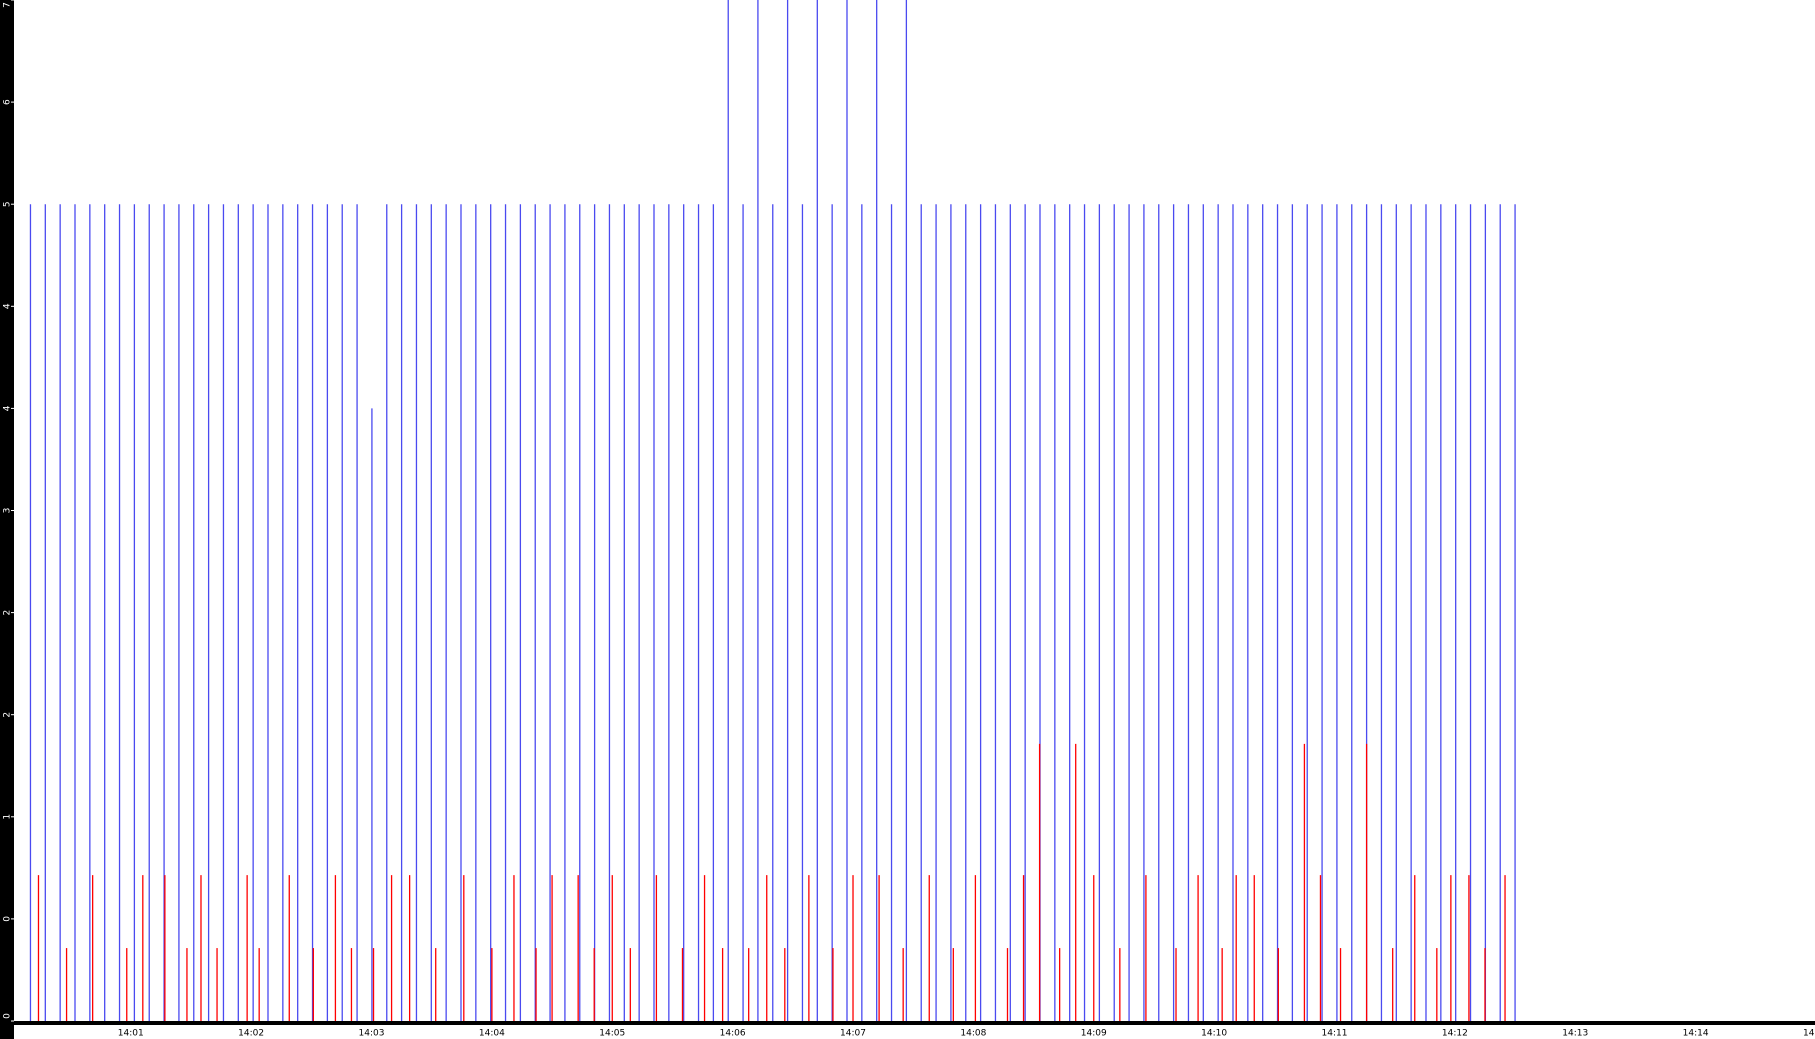 This screenshot has width=1815, height=1039. Describe the element at coordinates (973, 1034) in the screenshot. I see `x-tick-label: 14:08` at that location.